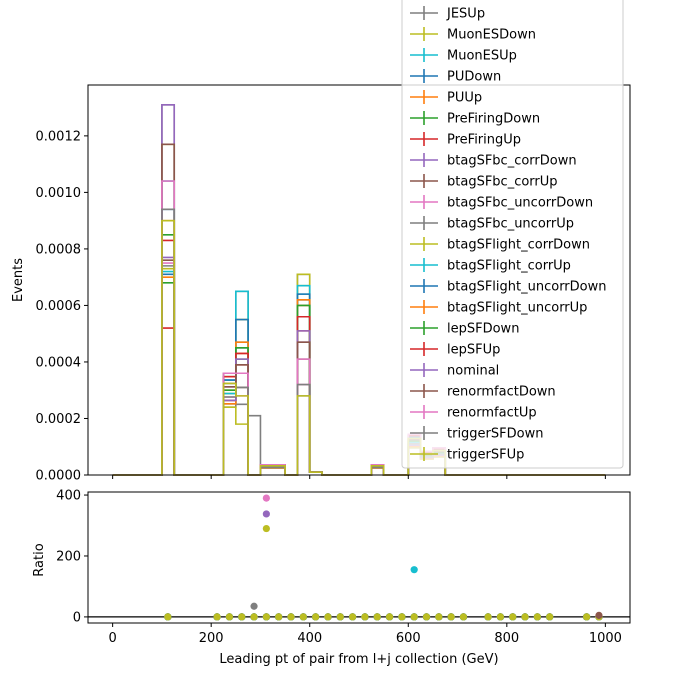 The image size is (700, 700). I want to click on legend-entry: triggerSFUp, so click(467, 455).